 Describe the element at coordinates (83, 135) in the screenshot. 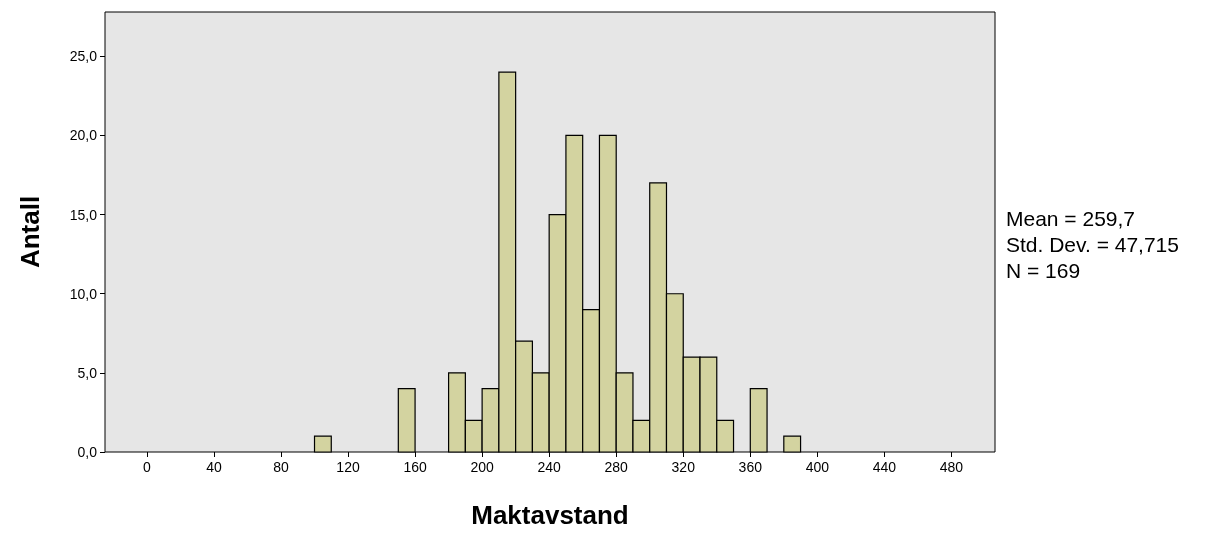

I see `y-tick-label: 20,0` at that location.